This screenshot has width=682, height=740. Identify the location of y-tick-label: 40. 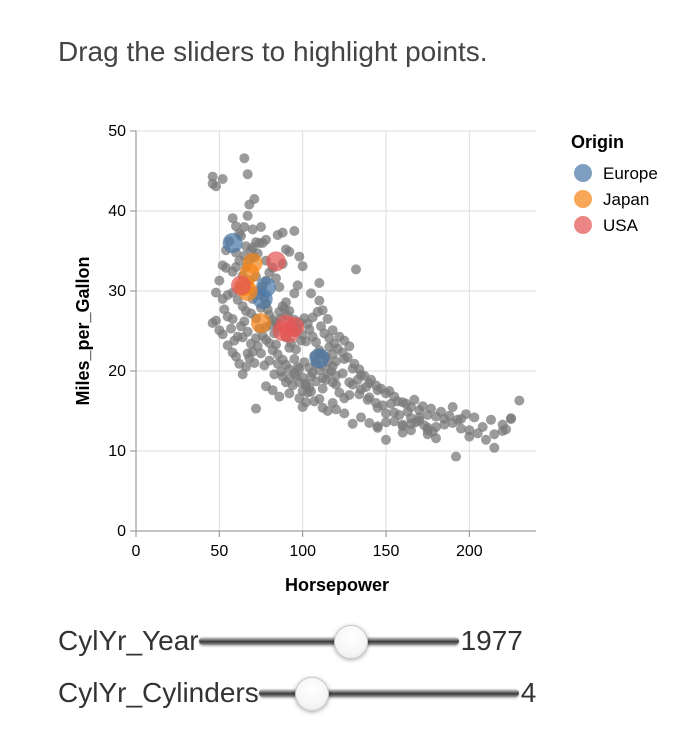
(117, 211).